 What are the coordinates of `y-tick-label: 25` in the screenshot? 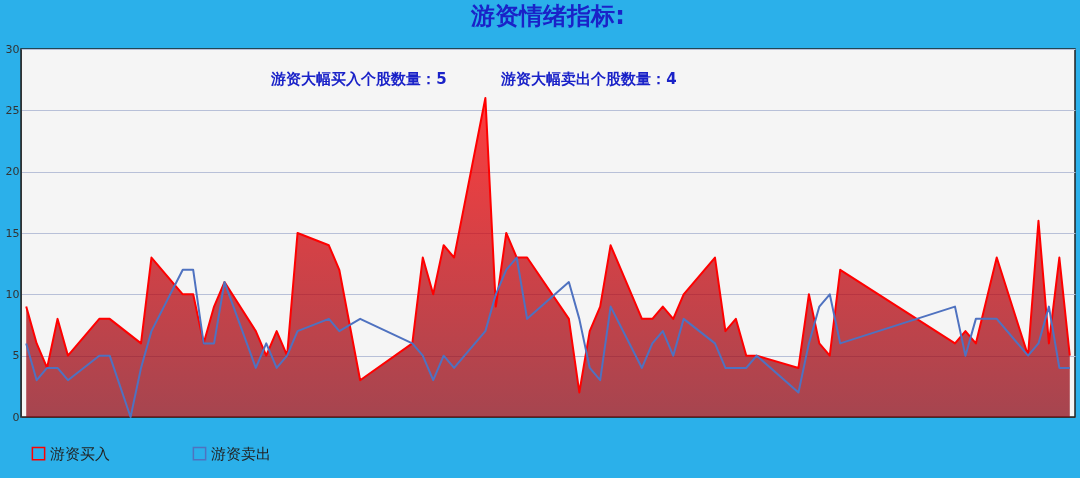 It's located at (12, 110).